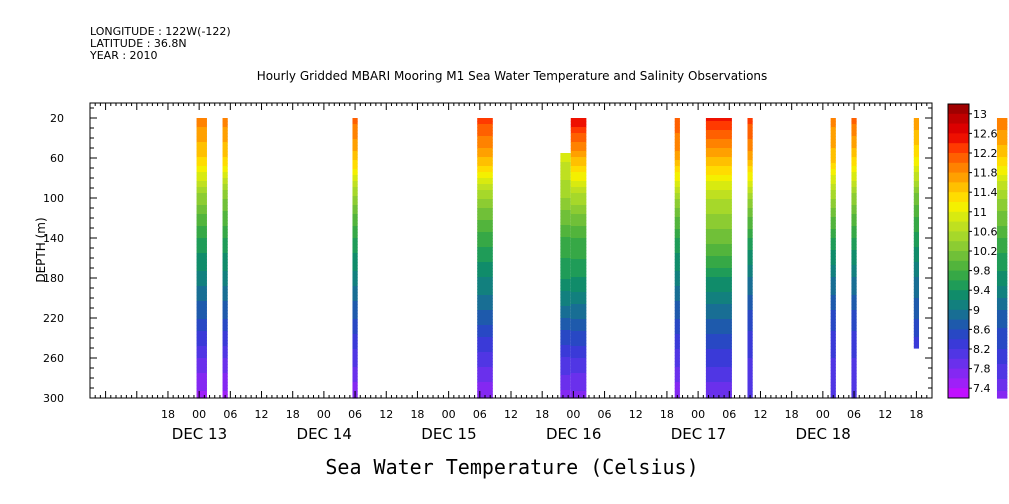 Image resolution: width=1009 pixels, height=504 pixels. What do you see at coordinates (677, 258) in the screenshot?
I see `data-column` at bounding box center [677, 258].